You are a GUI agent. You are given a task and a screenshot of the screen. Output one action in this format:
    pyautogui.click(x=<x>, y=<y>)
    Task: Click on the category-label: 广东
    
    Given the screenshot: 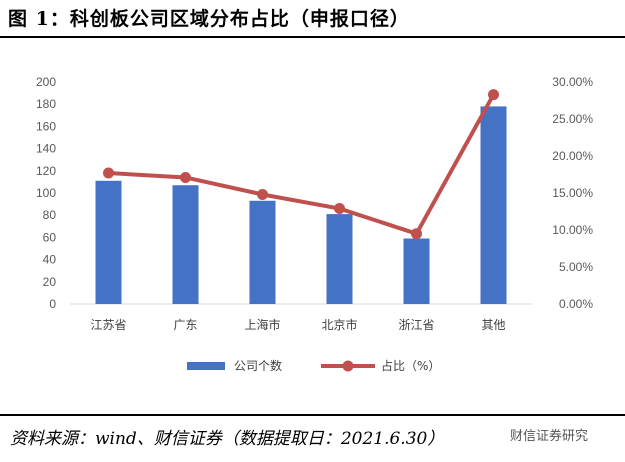 What is the action you would take?
    pyautogui.click(x=185, y=325)
    